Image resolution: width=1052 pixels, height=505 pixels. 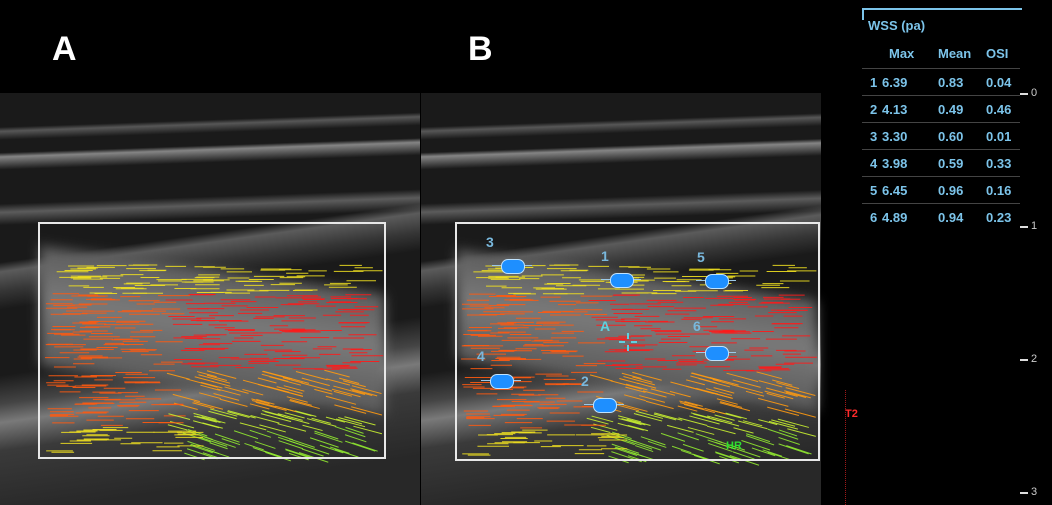 I want to click on table-header: Max Mean OSI, so click(x=941, y=53).